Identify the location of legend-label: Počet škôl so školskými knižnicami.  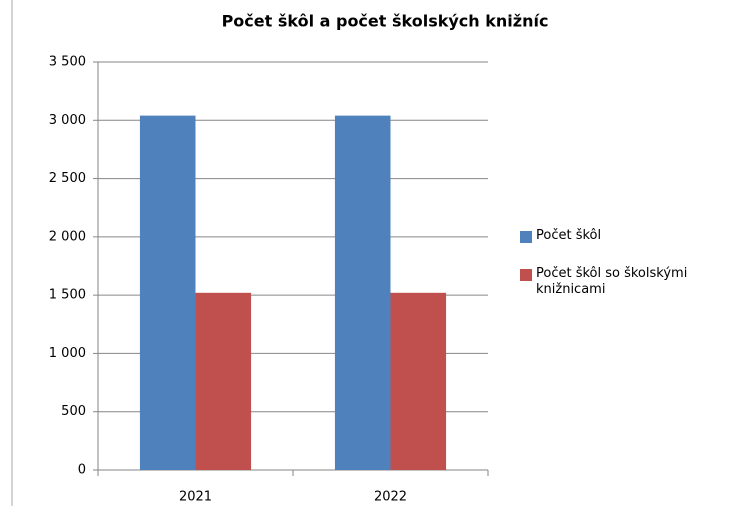
(612, 281).